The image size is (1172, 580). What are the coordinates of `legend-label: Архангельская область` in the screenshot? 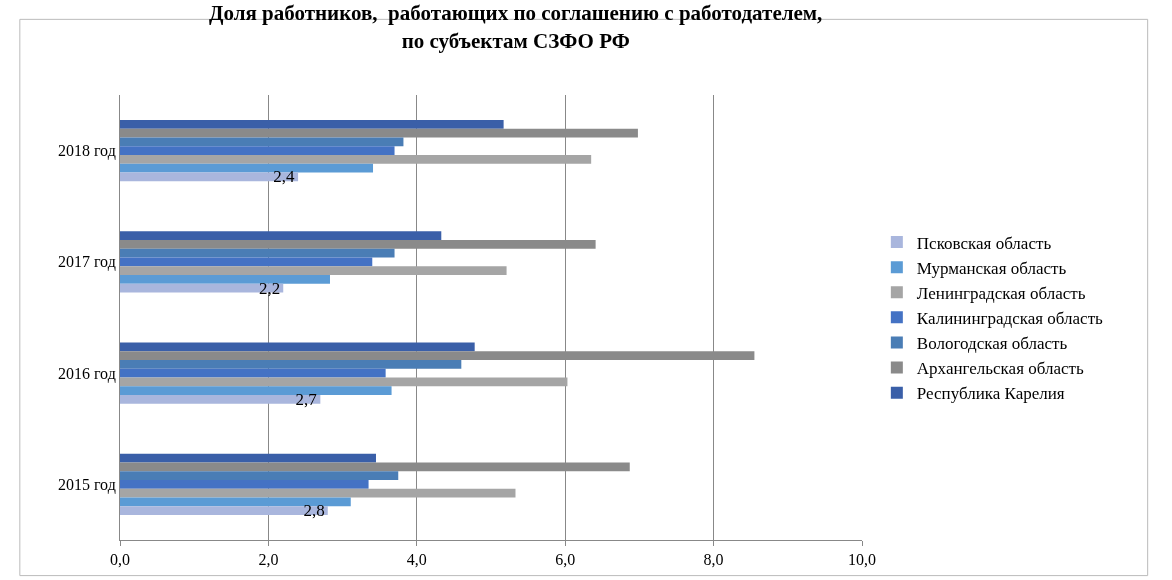 It's located at (1000, 369).